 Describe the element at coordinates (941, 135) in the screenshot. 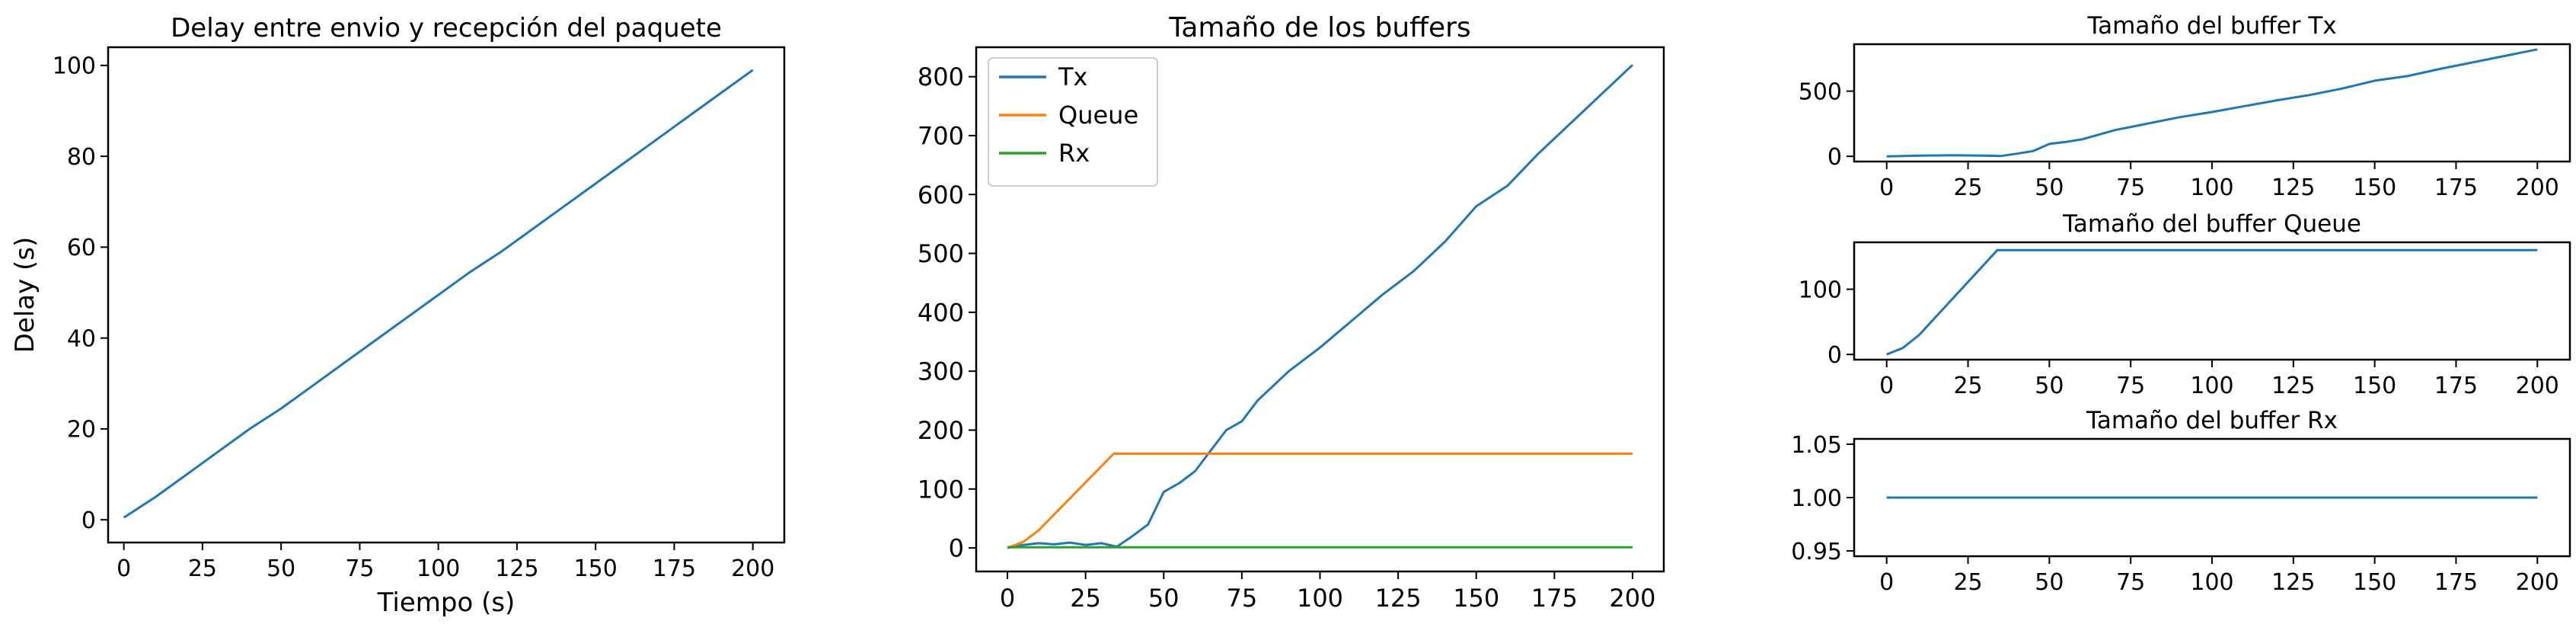

I see `y-tick-label: 700` at that location.